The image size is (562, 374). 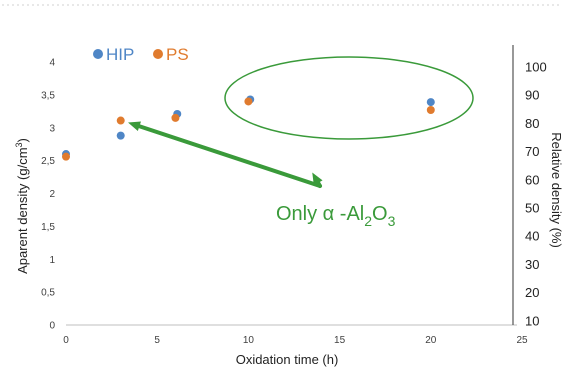 What do you see at coordinates (66, 340) in the screenshot?
I see `x-tick-label: 0` at bounding box center [66, 340].